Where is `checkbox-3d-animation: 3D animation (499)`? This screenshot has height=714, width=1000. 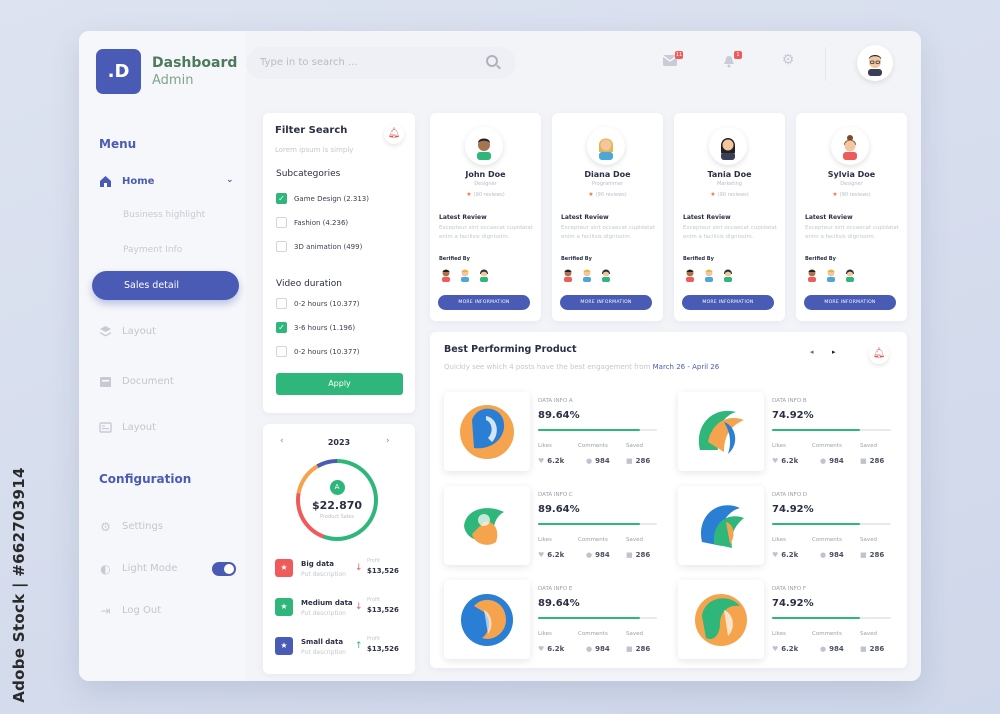 checkbox-3d-animation: 3D animation (499) is located at coordinates (319, 246).